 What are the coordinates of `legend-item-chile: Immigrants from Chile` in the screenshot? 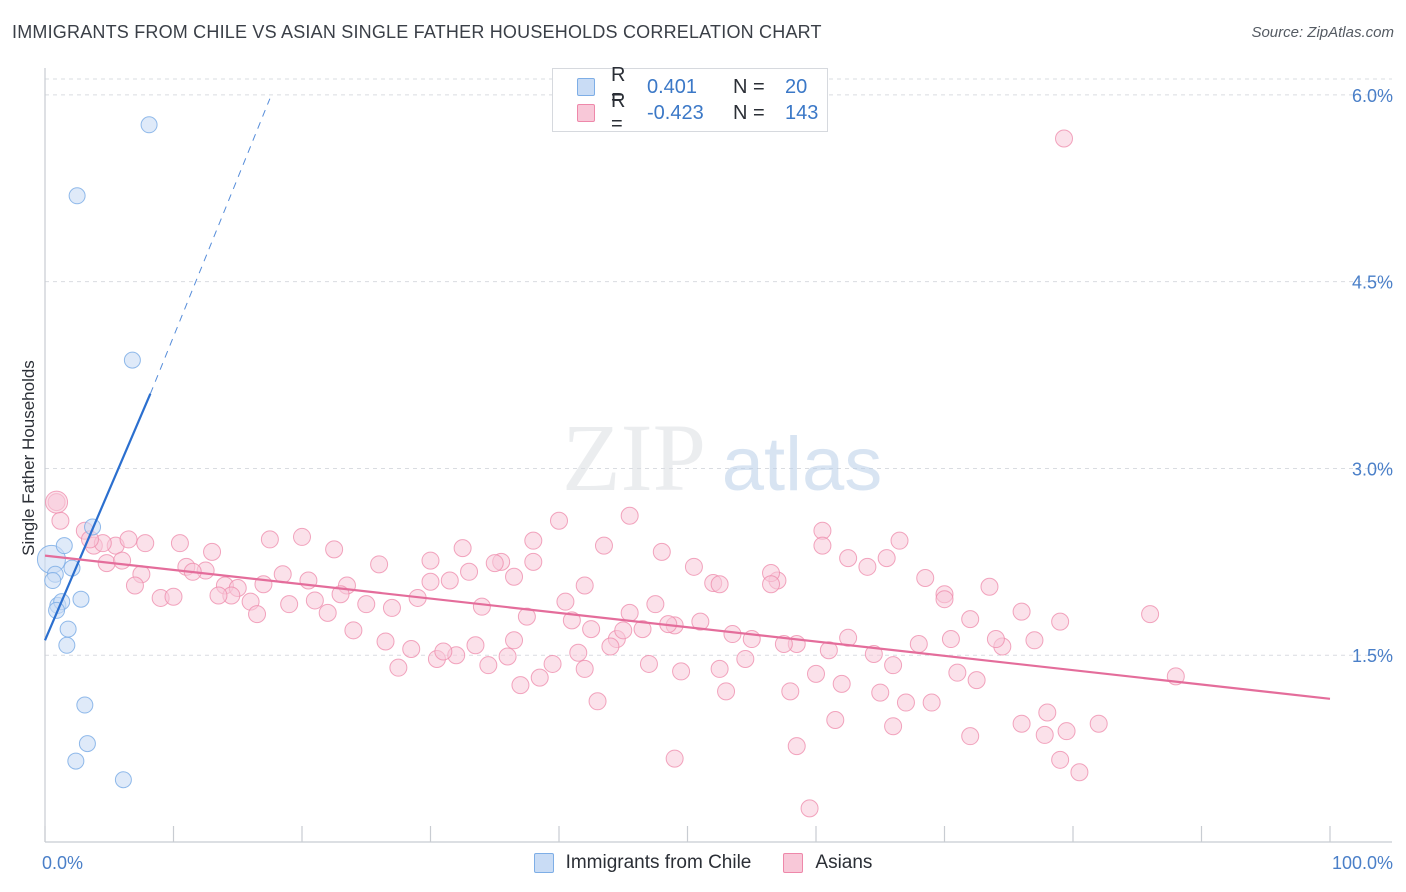 It's located at (642, 863).